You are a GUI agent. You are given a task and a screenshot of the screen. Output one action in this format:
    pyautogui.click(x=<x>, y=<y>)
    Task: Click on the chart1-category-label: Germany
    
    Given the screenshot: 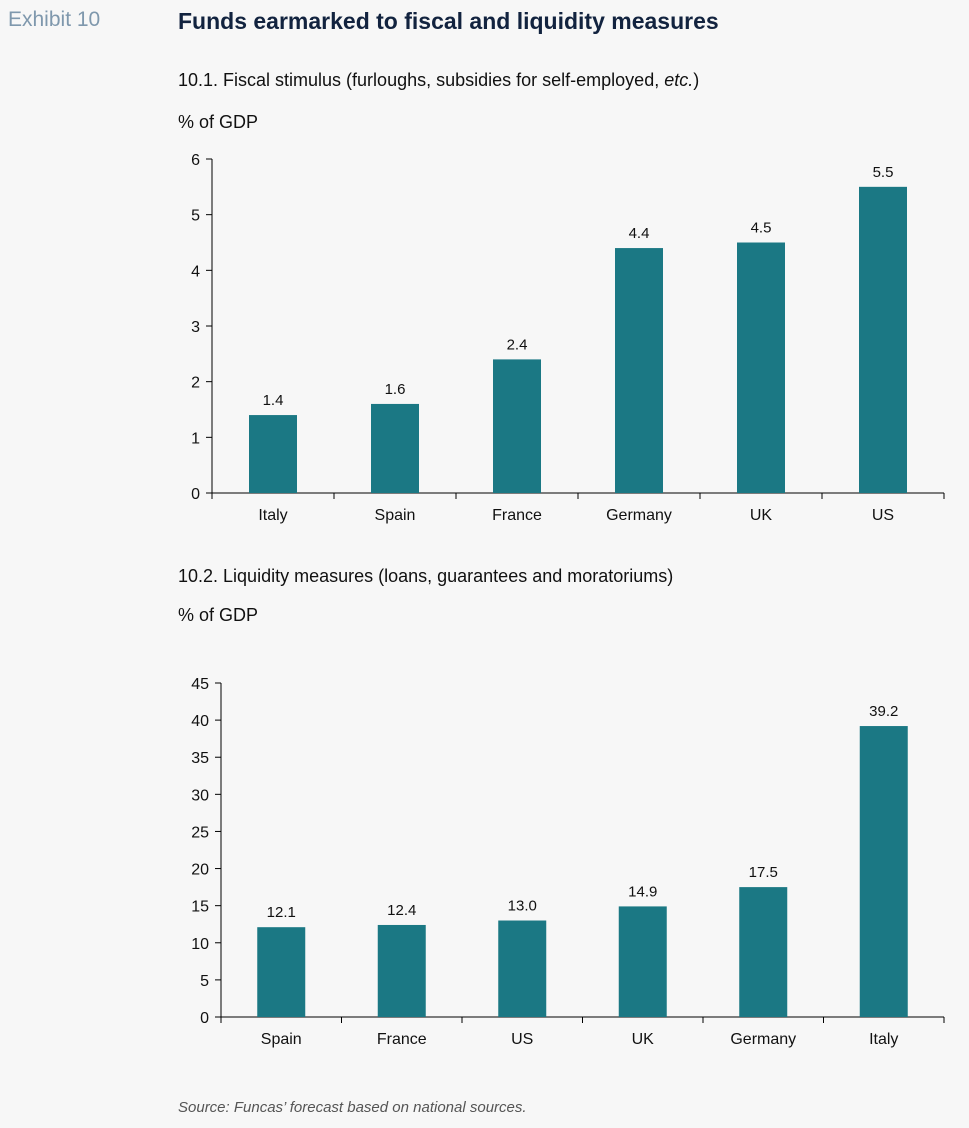 What is the action you would take?
    pyautogui.click(x=639, y=515)
    